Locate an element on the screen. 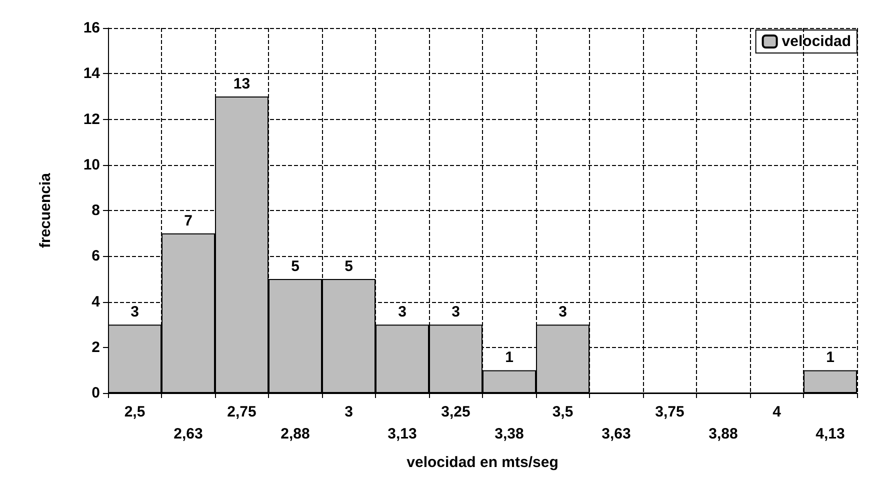 This screenshot has width=885, height=496. x-tick-label: 2,5 is located at coordinates (135, 412).